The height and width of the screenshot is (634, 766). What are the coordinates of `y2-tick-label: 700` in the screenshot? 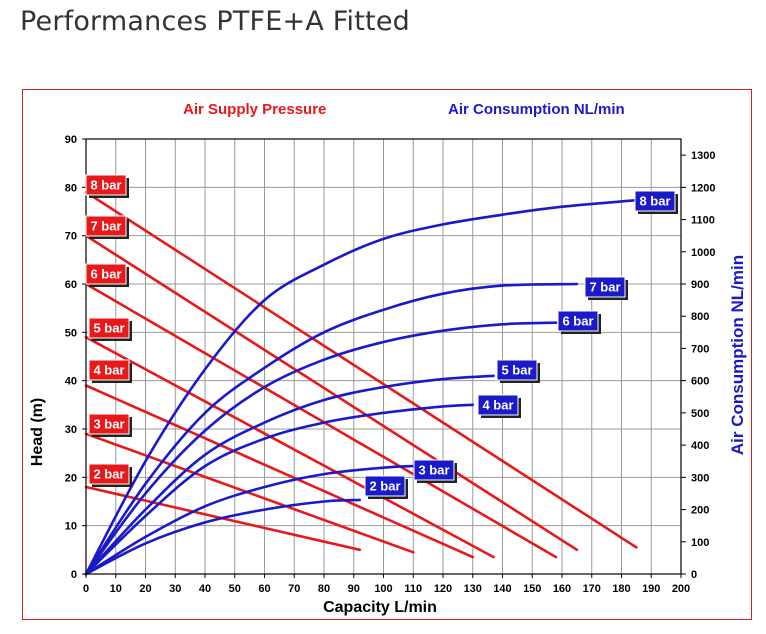 It's located at (700, 349).